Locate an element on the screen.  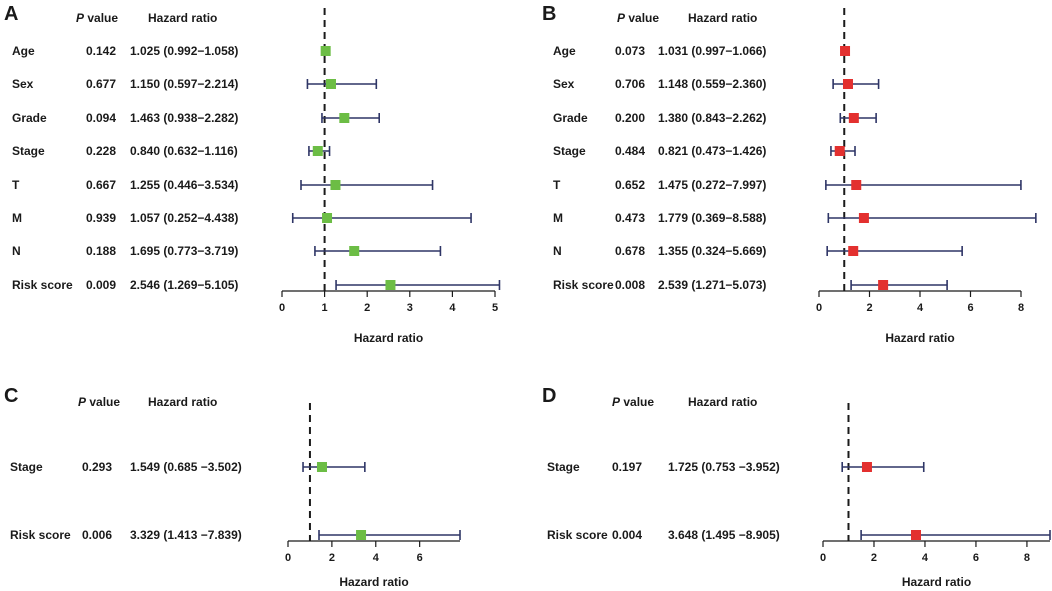
hazard-ratio-ci-text: 1.475 (0.272−7.997) is located at coordinates (712, 185).